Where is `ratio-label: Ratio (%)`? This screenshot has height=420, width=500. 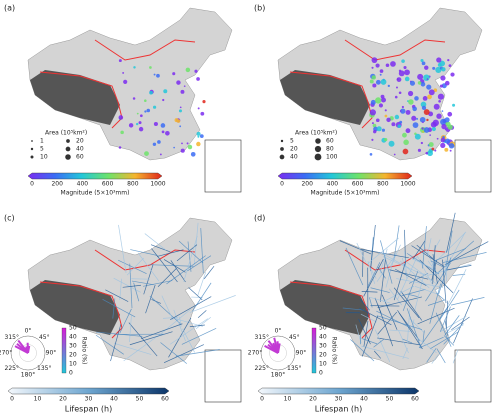 ratio-label: Ratio (%) is located at coordinates (84, 351).